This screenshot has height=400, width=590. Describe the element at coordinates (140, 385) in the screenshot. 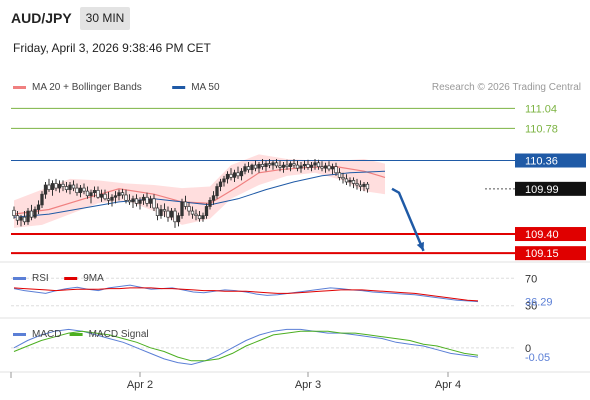

I see `x-tick-label: Apr 2` at that location.